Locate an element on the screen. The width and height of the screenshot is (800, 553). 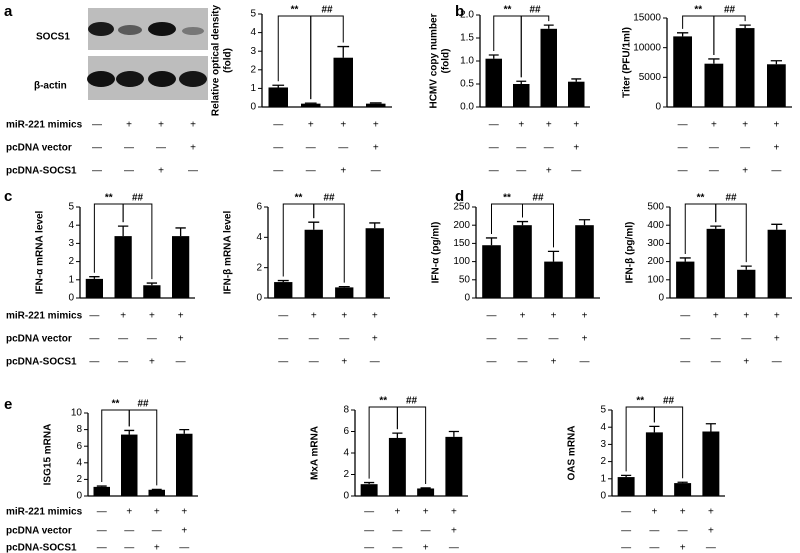
row-label: pcDNA vector is located at coordinates (39, 531).